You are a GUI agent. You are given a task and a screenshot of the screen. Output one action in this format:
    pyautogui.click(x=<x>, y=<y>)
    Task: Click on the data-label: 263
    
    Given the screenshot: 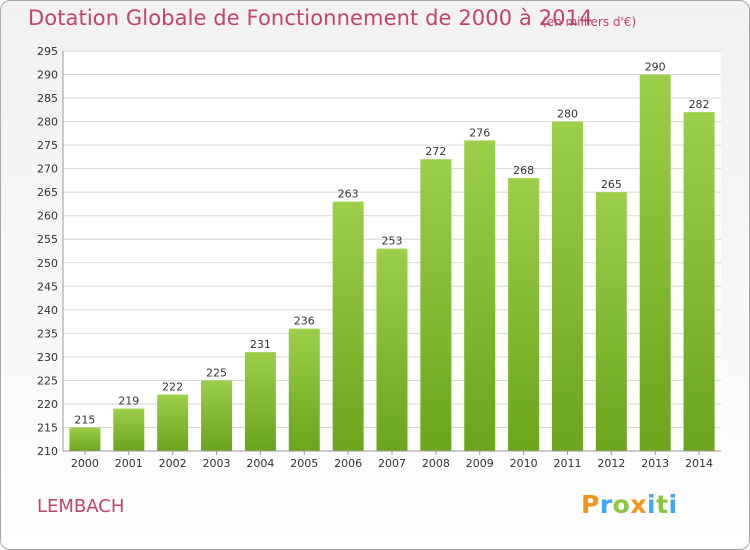 What is the action you would take?
    pyautogui.click(x=348, y=194)
    